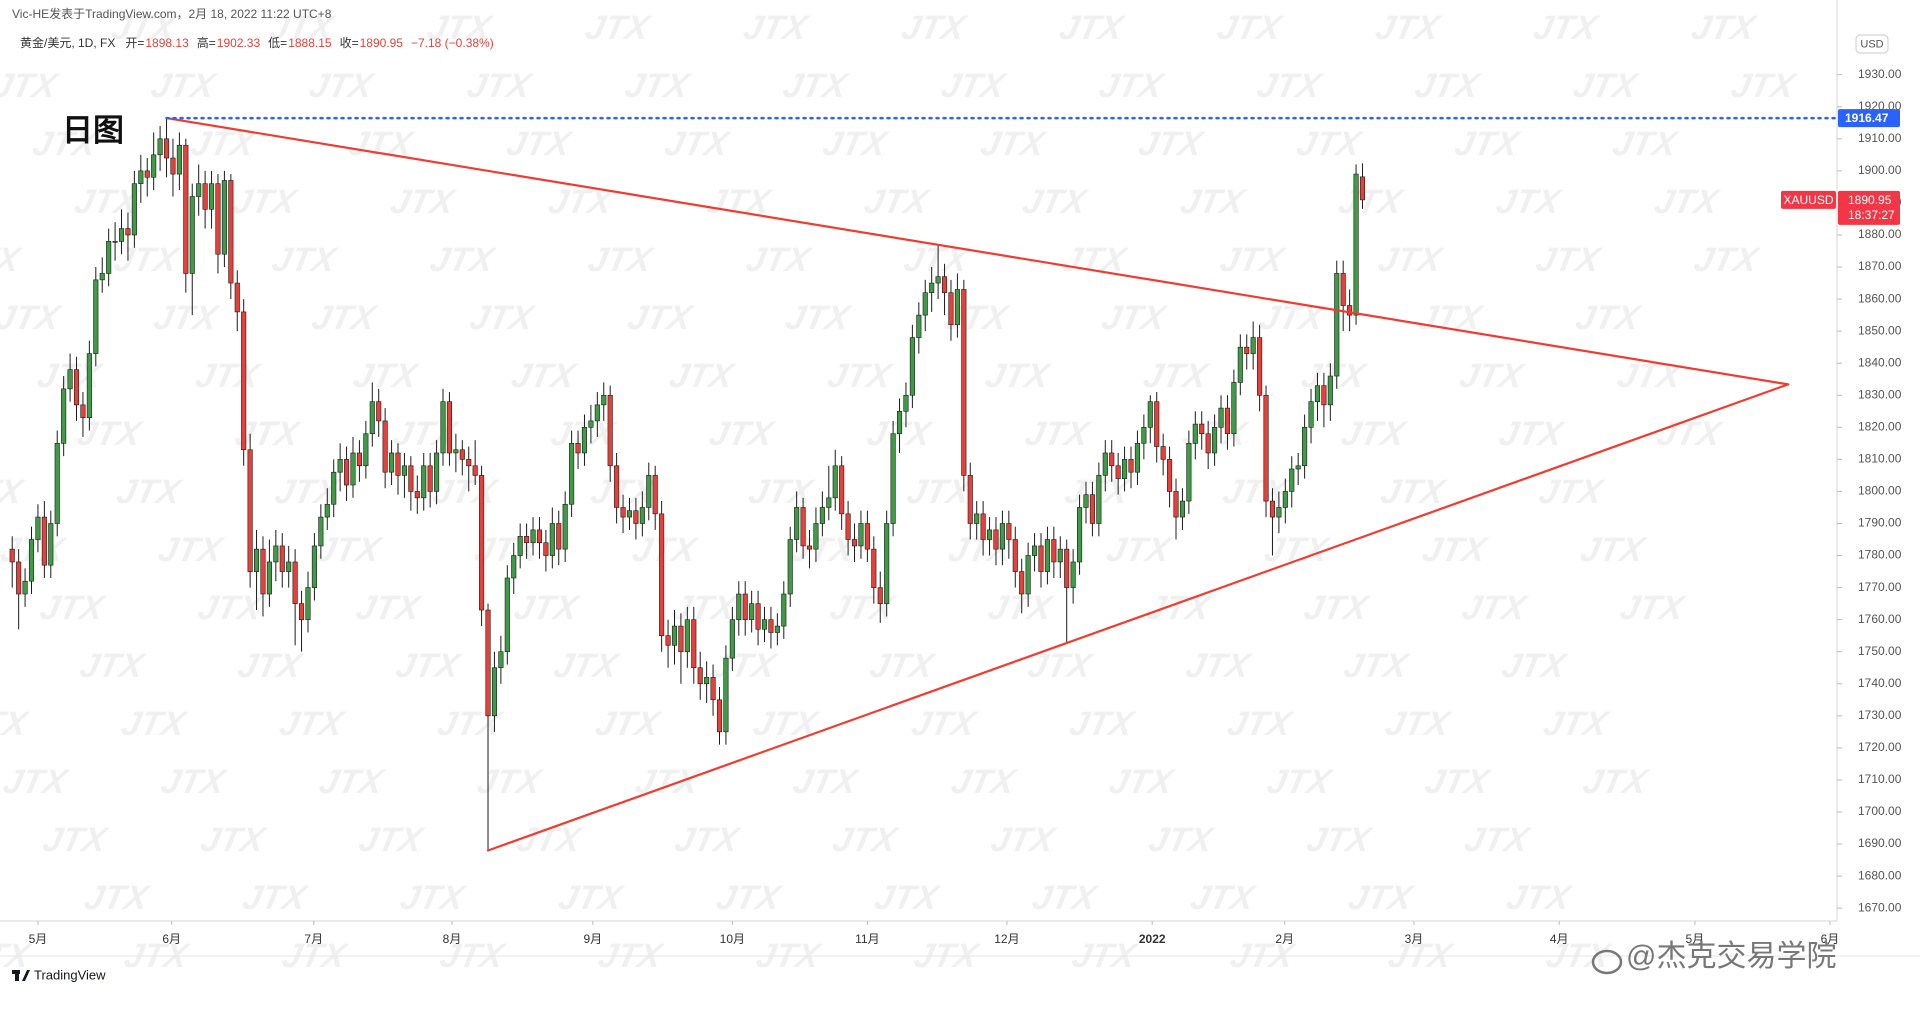 The image size is (1920, 1016). I want to click on currency: USD, so click(1871, 44).